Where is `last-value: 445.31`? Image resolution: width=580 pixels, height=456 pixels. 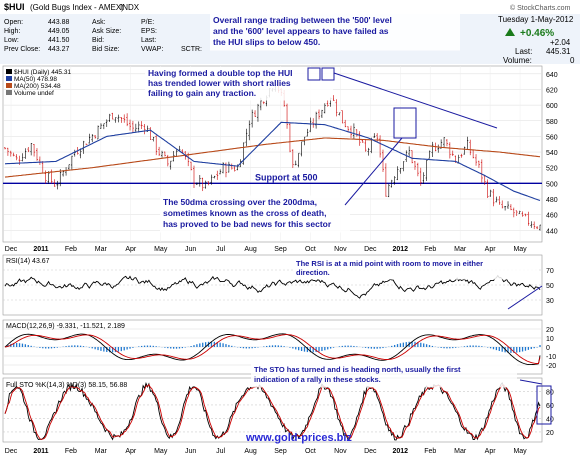
last-value: 445.31 is located at coordinates (558, 51).